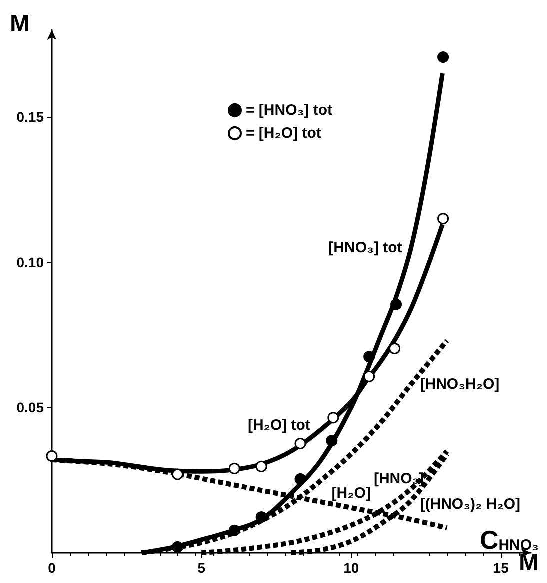 The height and width of the screenshot is (583, 547). I want to click on legend-label: = [H₂O] tot, so click(284, 133).